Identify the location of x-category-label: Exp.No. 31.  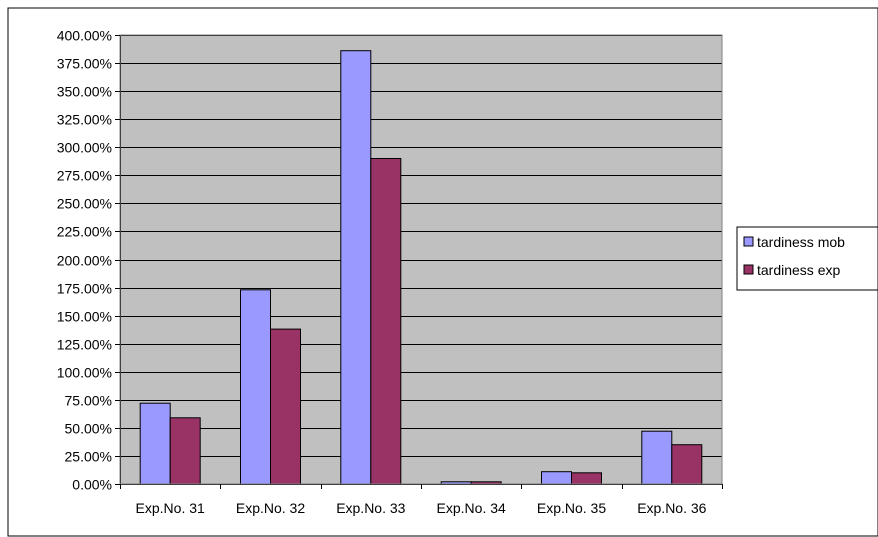
(170, 508).